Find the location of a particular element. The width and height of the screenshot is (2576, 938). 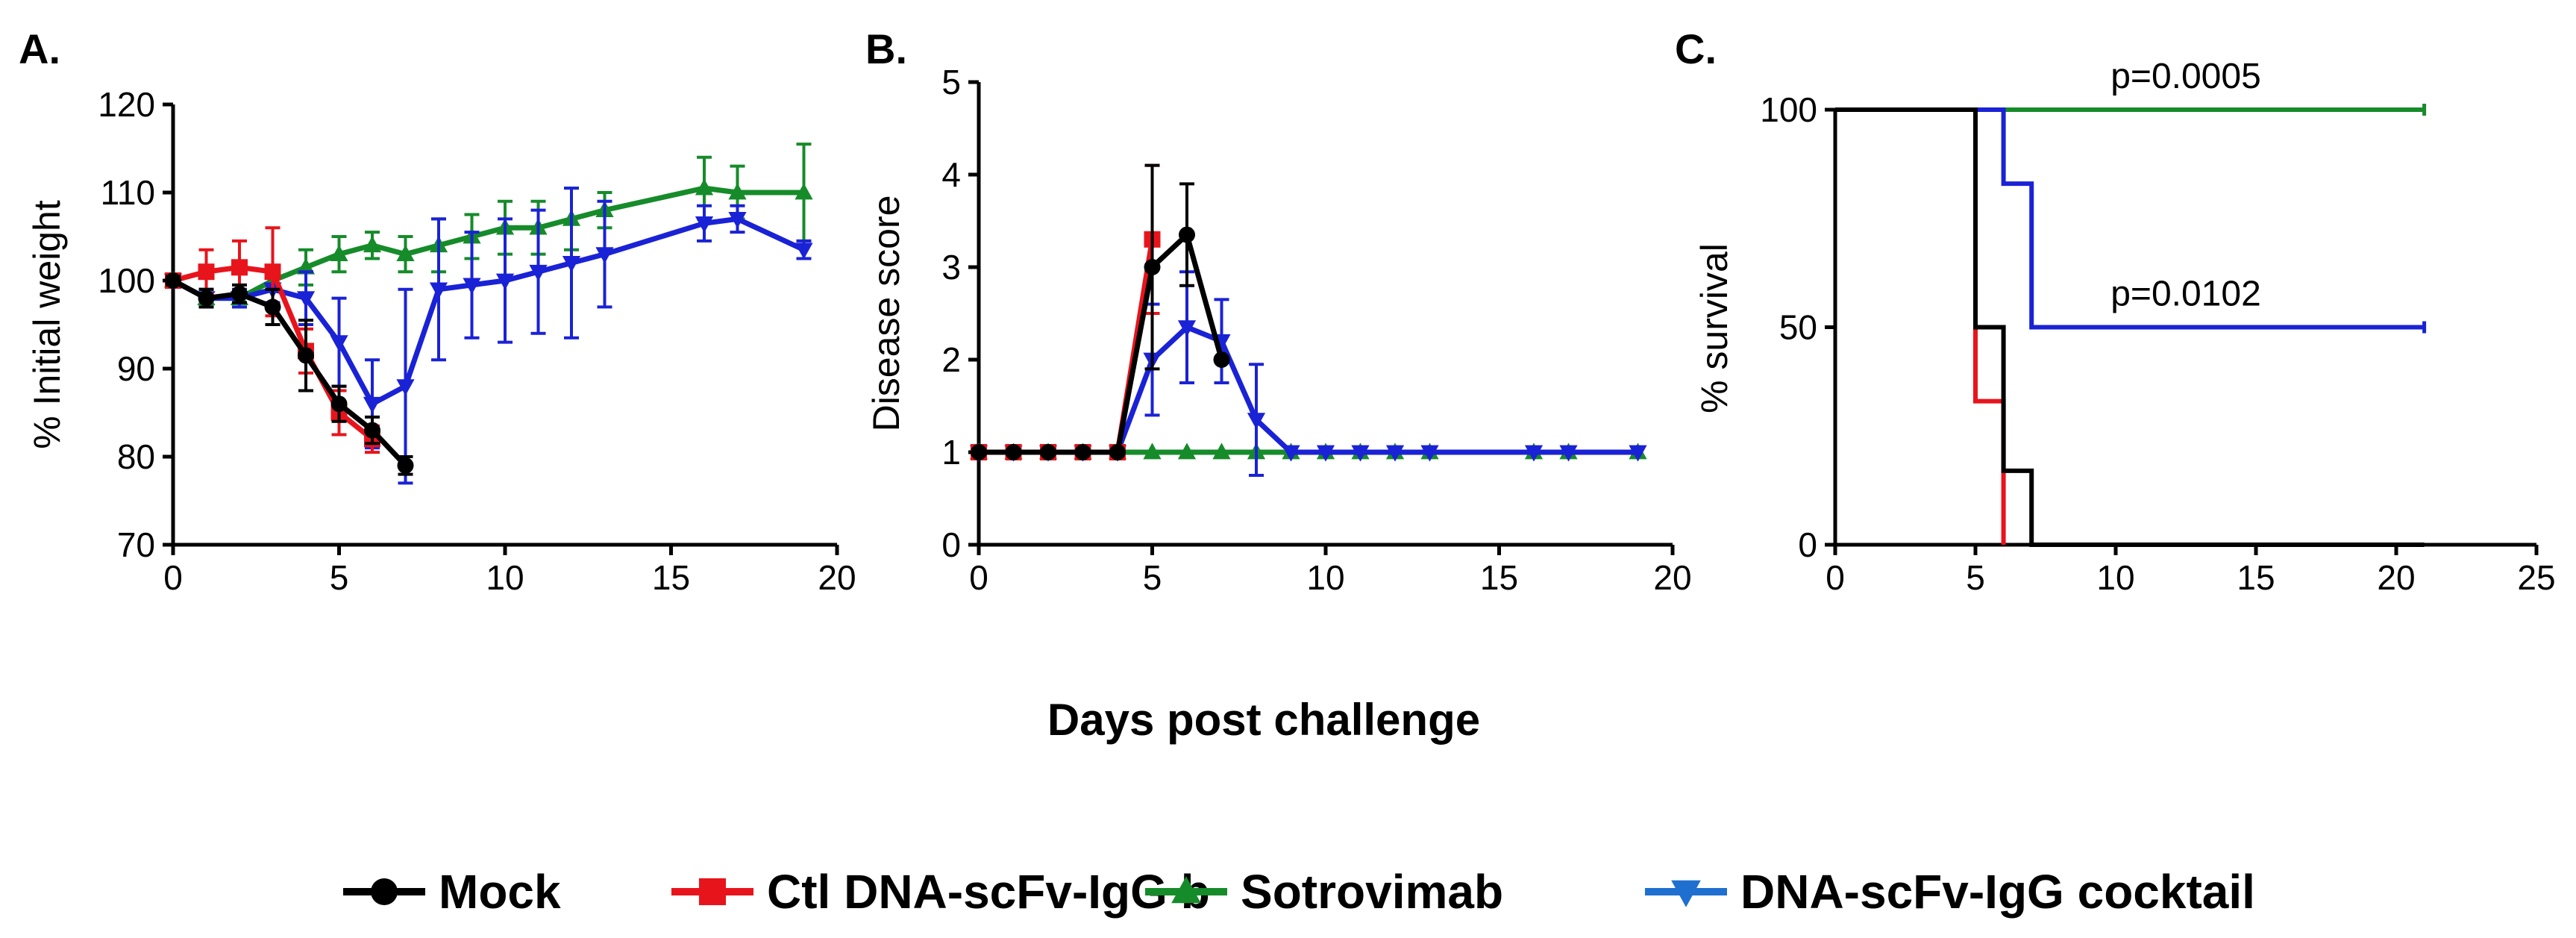

panel-c-y-tick-label: 50 is located at coordinates (1798, 327).